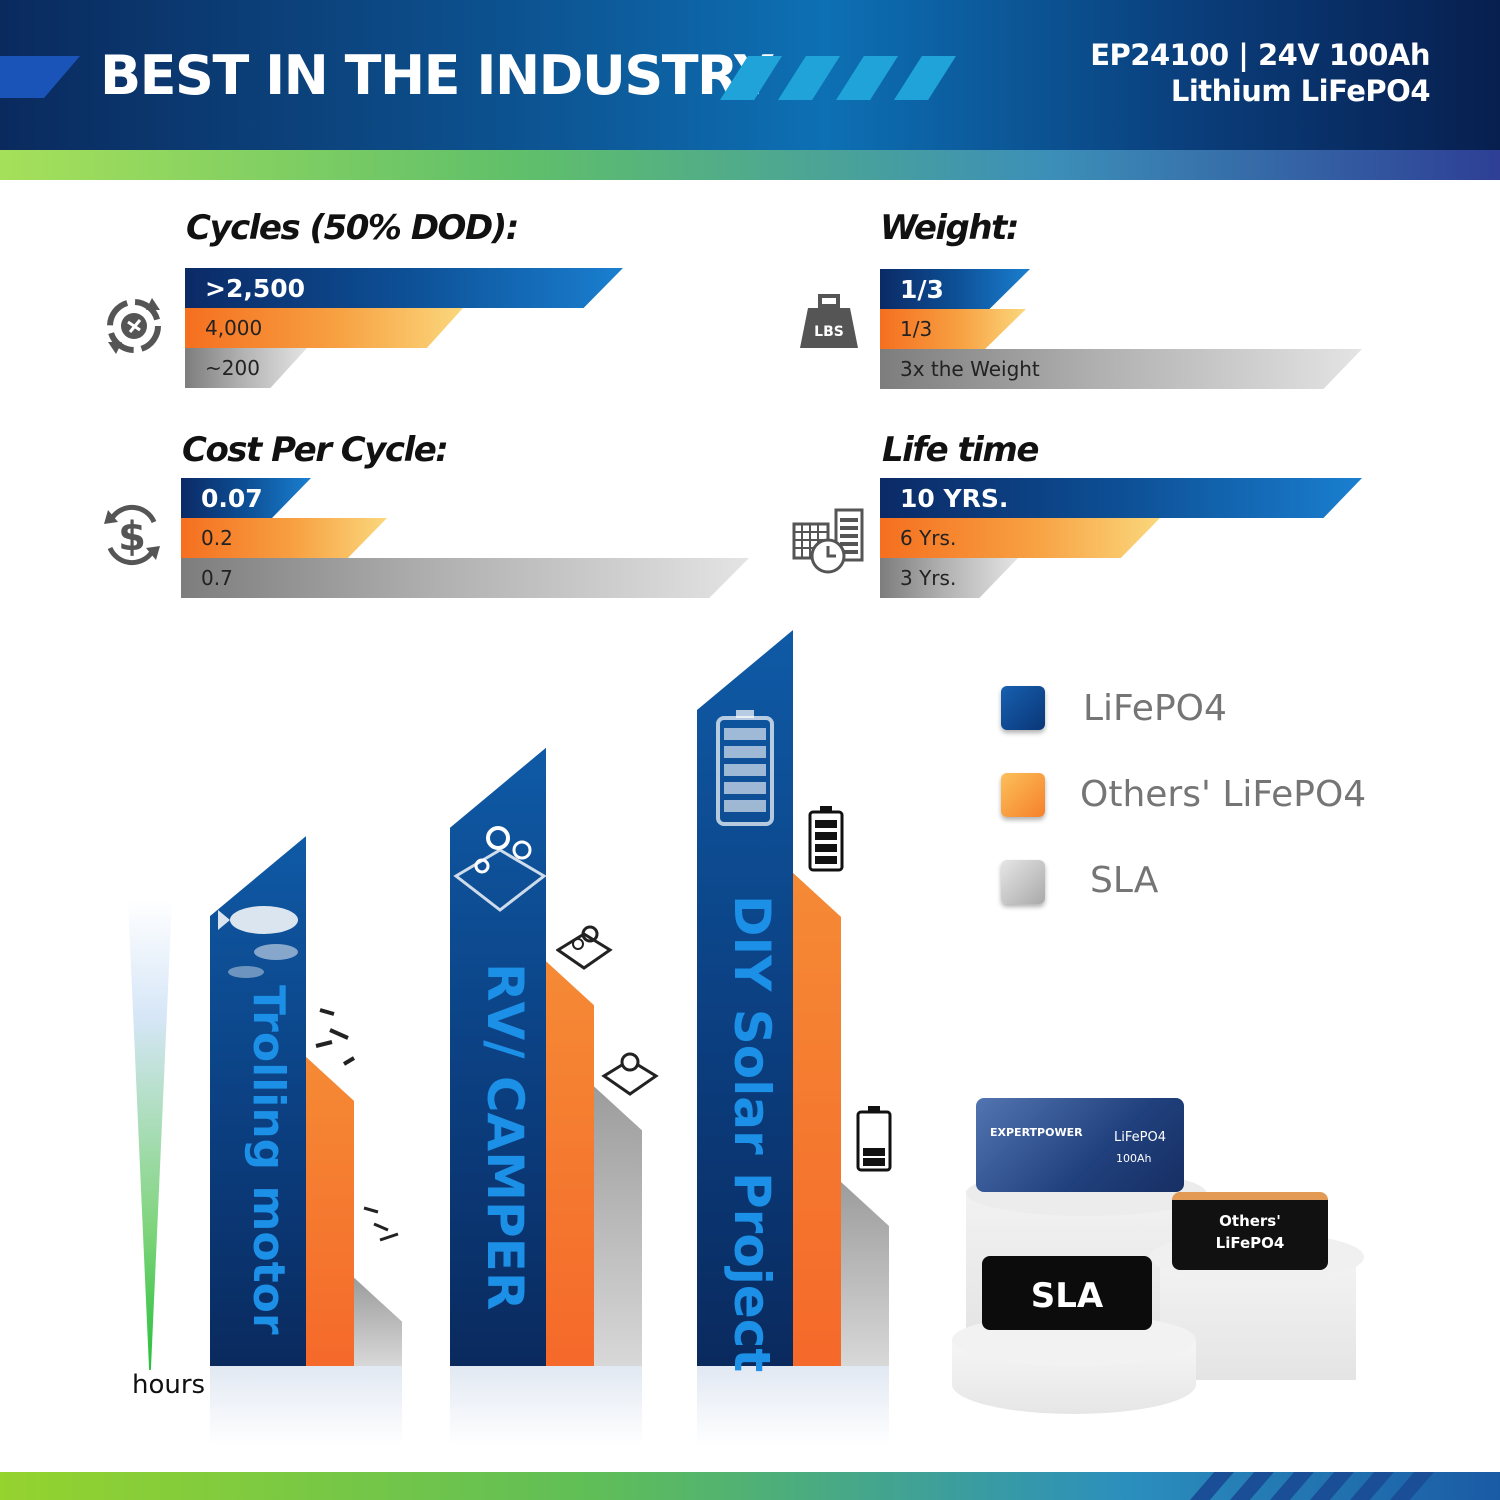 The height and width of the screenshot is (1500, 1500). What do you see at coordinates (324, 328) in the screenshot?
I see `cycles-bar-others: 4,000` at bounding box center [324, 328].